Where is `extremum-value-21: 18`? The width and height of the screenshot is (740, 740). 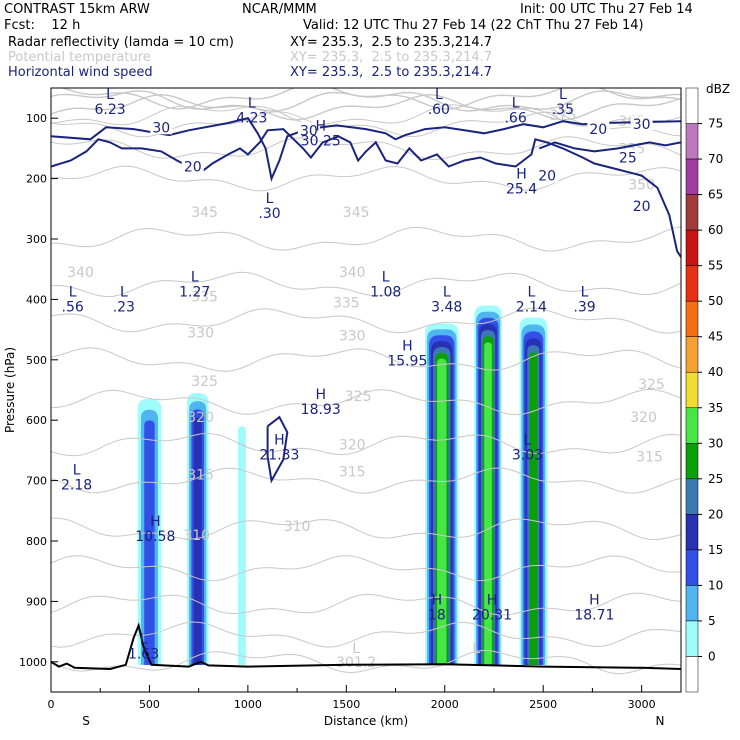 extremum-value-21: 18 is located at coordinates (437, 615).